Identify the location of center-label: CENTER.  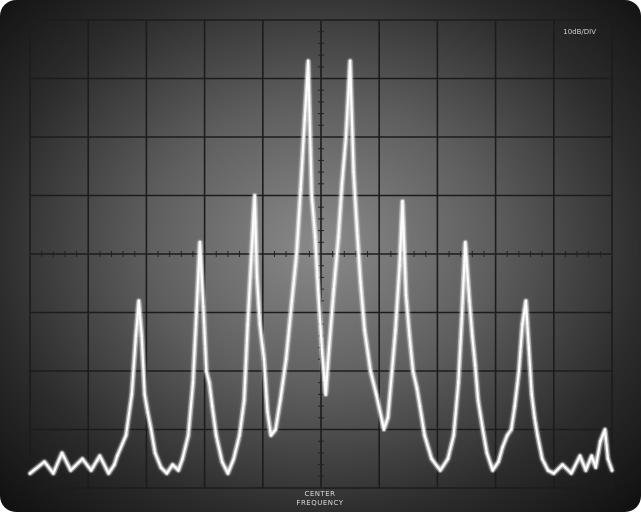
(319, 494).